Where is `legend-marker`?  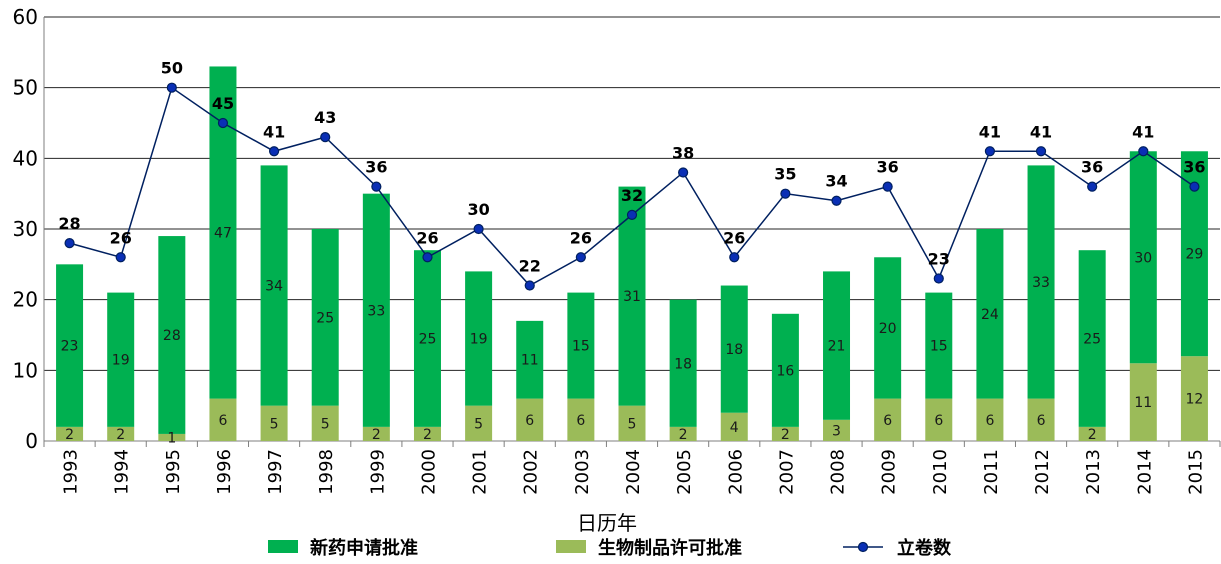 legend-marker is located at coordinates (863, 547).